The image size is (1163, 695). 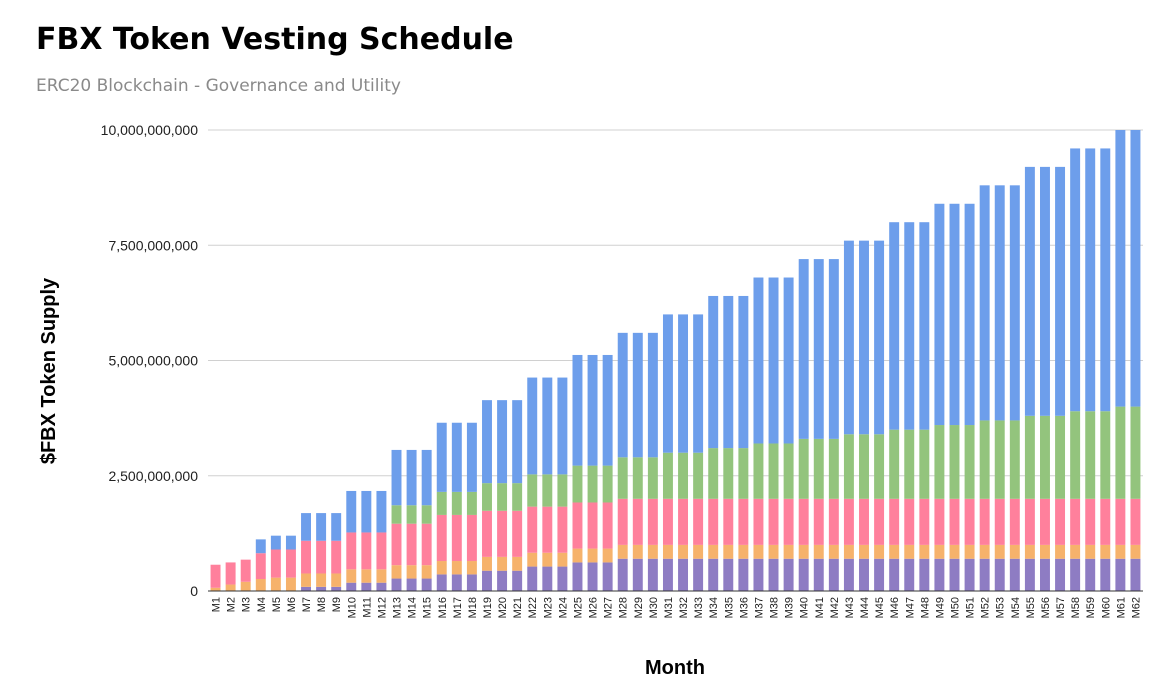 I want to click on x-tick-label: M55, so click(x=1031, y=607).